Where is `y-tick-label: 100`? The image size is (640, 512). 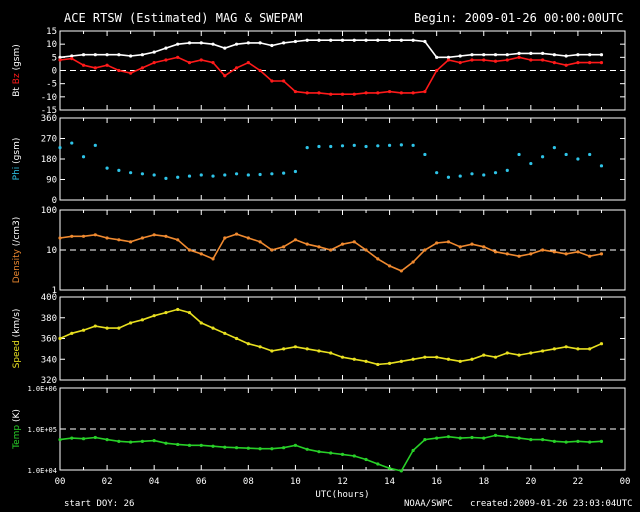
y-tick-label: 100 is located at coordinates (49, 211).